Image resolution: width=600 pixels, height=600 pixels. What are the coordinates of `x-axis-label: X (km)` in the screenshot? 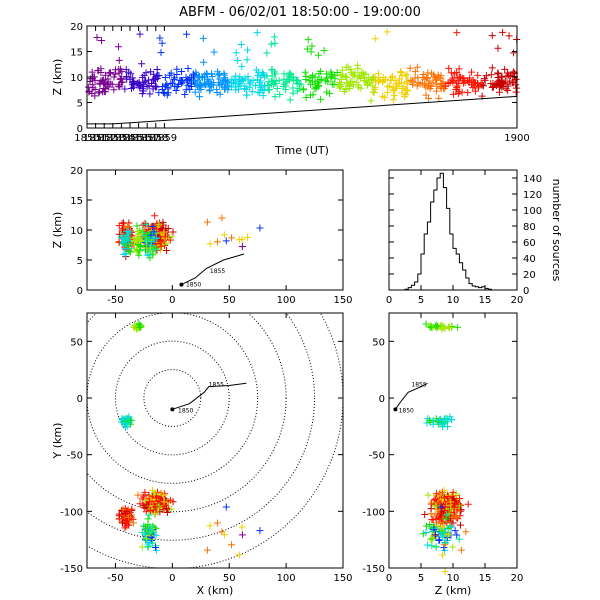 It's located at (215, 590).